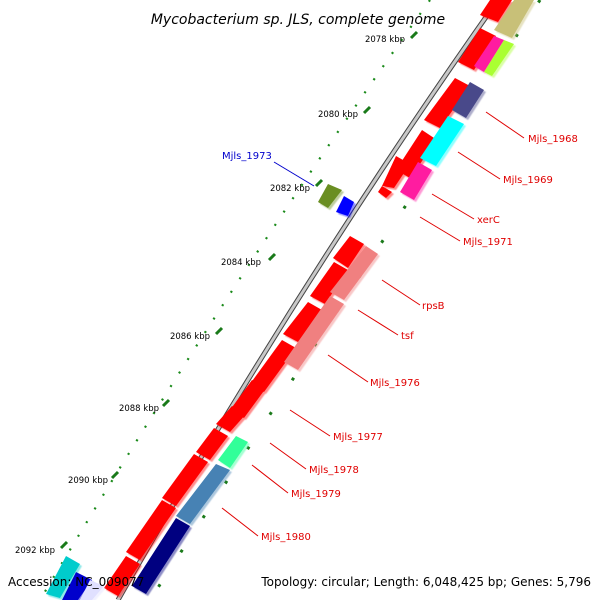  What do you see at coordinates (334, 470) in the screenshot?
I see `gene-label-mjls-1978: Mjls_1978` at bounding box center [334, 470].